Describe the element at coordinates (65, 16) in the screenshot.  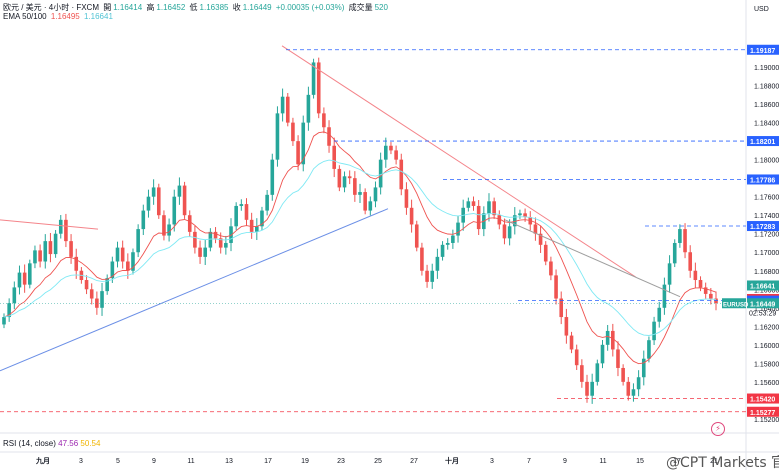
I see `ema50-value: 1.16495` at that location.